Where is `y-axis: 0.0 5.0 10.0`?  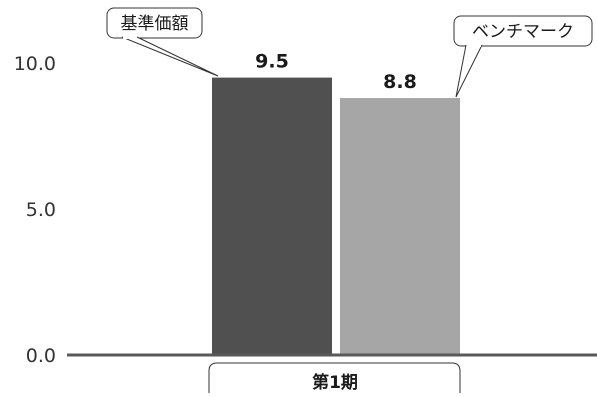
y-axis: 0.0 5.0 10.0 is located at coordinates (35, 210).